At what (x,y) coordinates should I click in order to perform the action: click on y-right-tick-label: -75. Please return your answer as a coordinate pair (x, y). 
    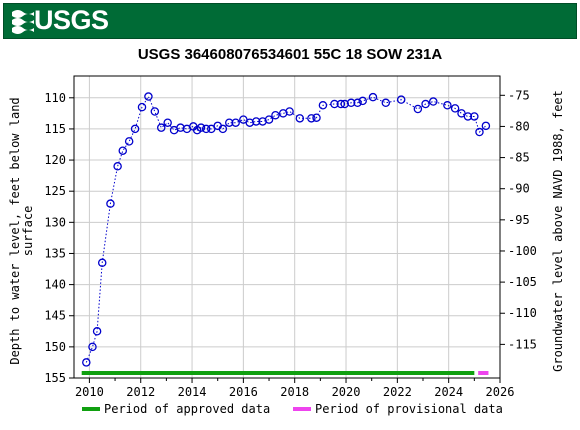
    Looking at the image, I should click on (519, 95).